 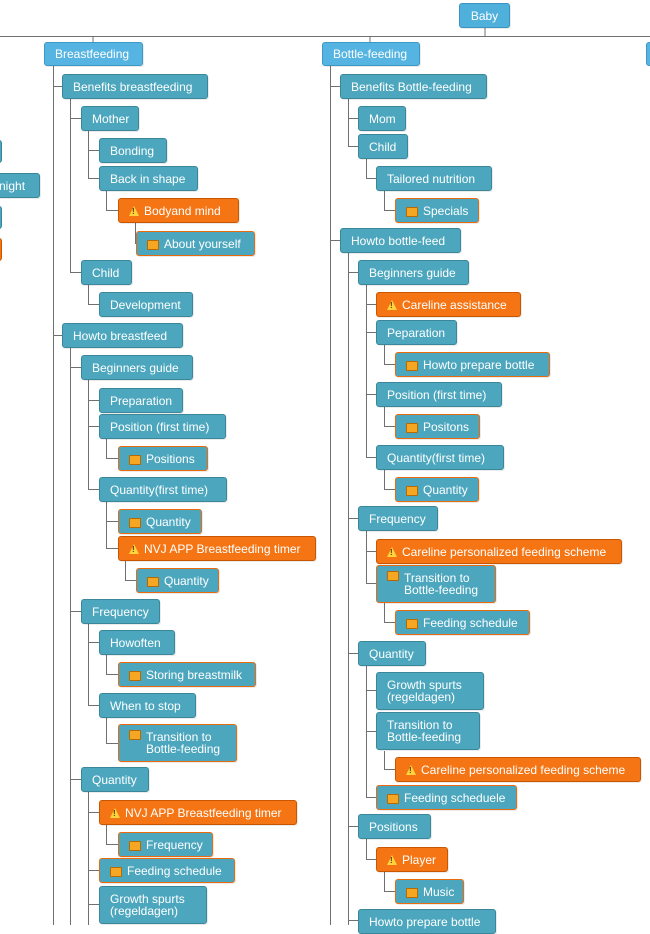 I want to click on node-how-to-breastfeed: Howto breastfeed, so click(x=122, y=335).